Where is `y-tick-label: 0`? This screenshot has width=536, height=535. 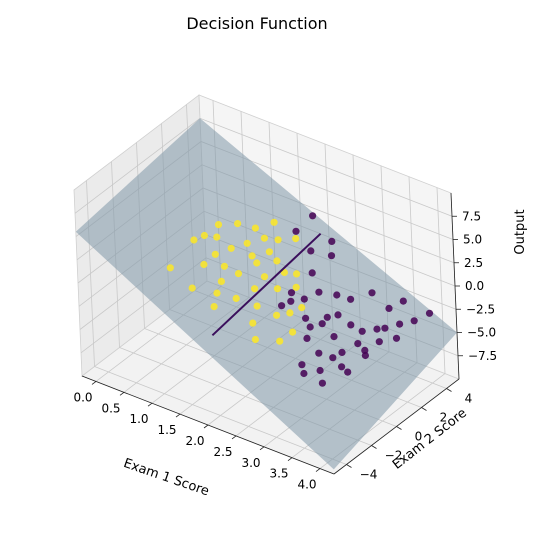 y-tick-label: 0 is located at coordinates (419, 437).